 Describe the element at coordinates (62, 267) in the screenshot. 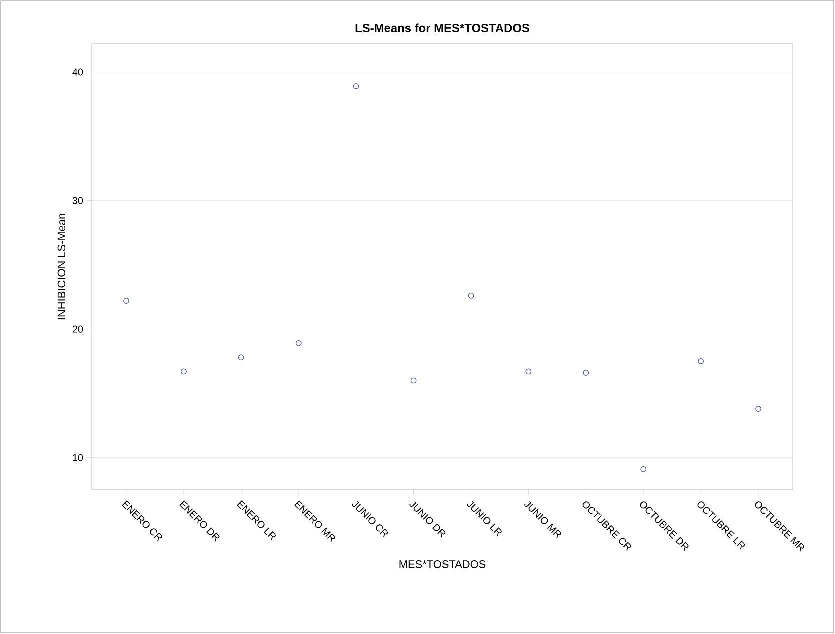

I see `y-axis-title: INHIBICION LS-Mean` at that location.